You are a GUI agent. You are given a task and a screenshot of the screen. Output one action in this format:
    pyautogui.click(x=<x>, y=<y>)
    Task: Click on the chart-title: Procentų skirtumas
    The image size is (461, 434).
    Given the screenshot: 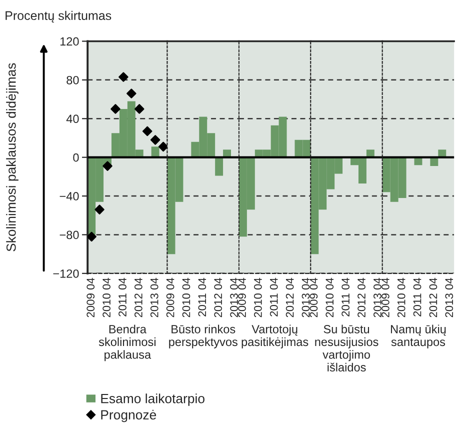 What is the action you would take?
    pyautogui.click(x=59, y=16)
    